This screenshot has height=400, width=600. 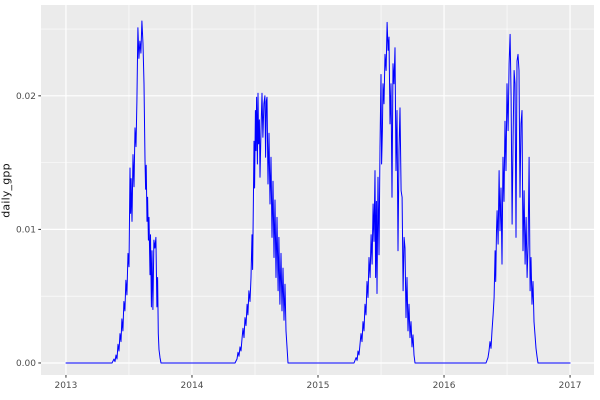 I want to click on y-tick-label: 0.00, so click(x=26, y=364).